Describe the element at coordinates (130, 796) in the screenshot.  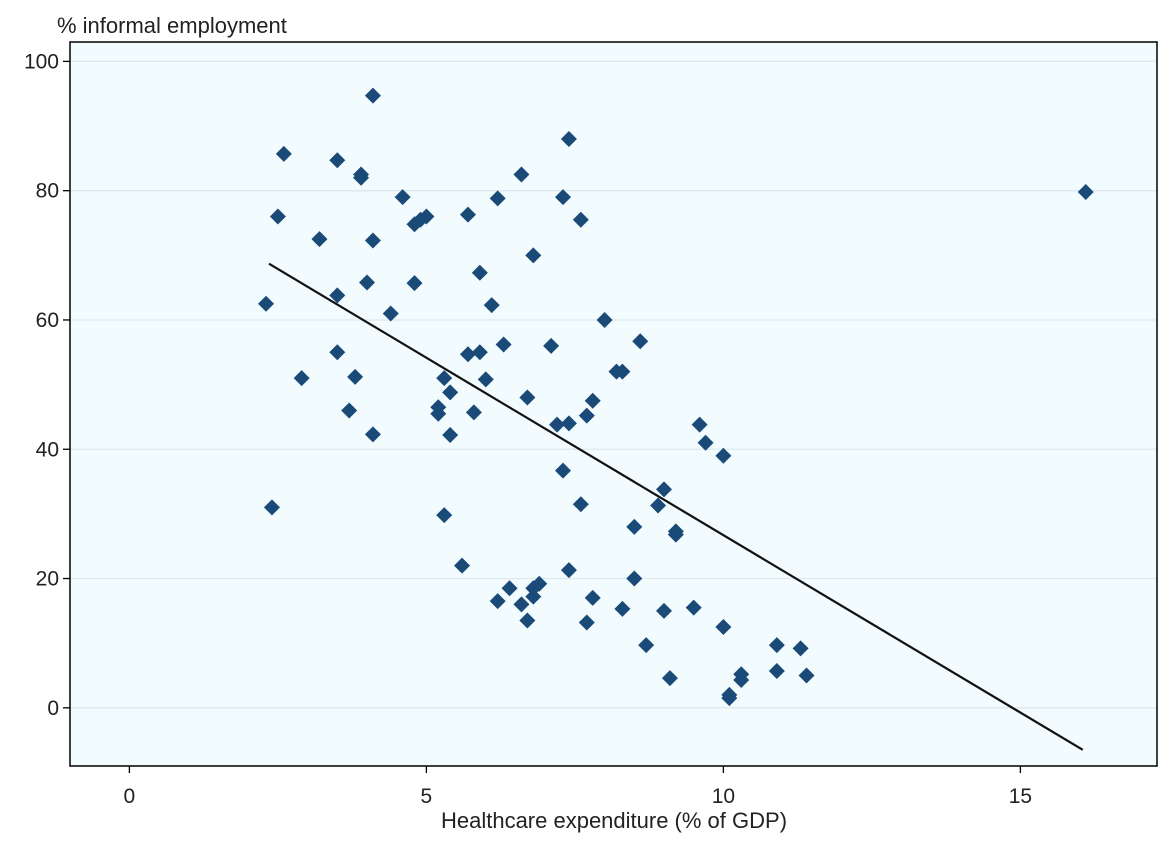
I see `x-tick-label: 0` at that location.